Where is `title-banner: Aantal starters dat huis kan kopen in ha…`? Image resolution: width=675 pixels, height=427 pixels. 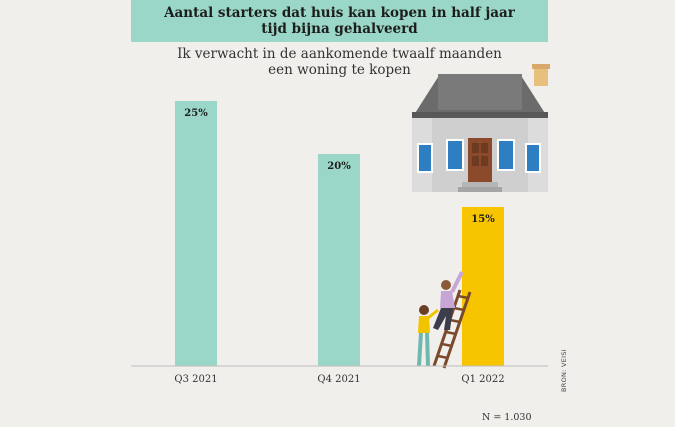
title-banner: Aantal starters dat huis kan kopen in ha… is located at coordinates (339, 21).